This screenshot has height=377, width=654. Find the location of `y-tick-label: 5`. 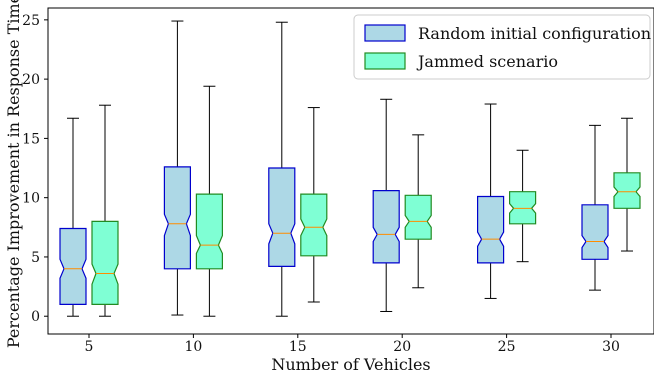

y-tick-label: 5 is located at coordinates (35, 258).